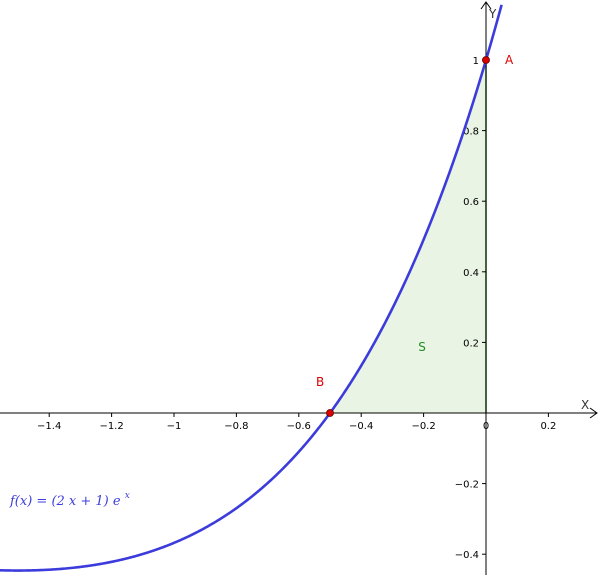  What do you see at coordinates (320, 382) in the screenshot?
I see `point-b-label: B` at bounding box center [320, 382].